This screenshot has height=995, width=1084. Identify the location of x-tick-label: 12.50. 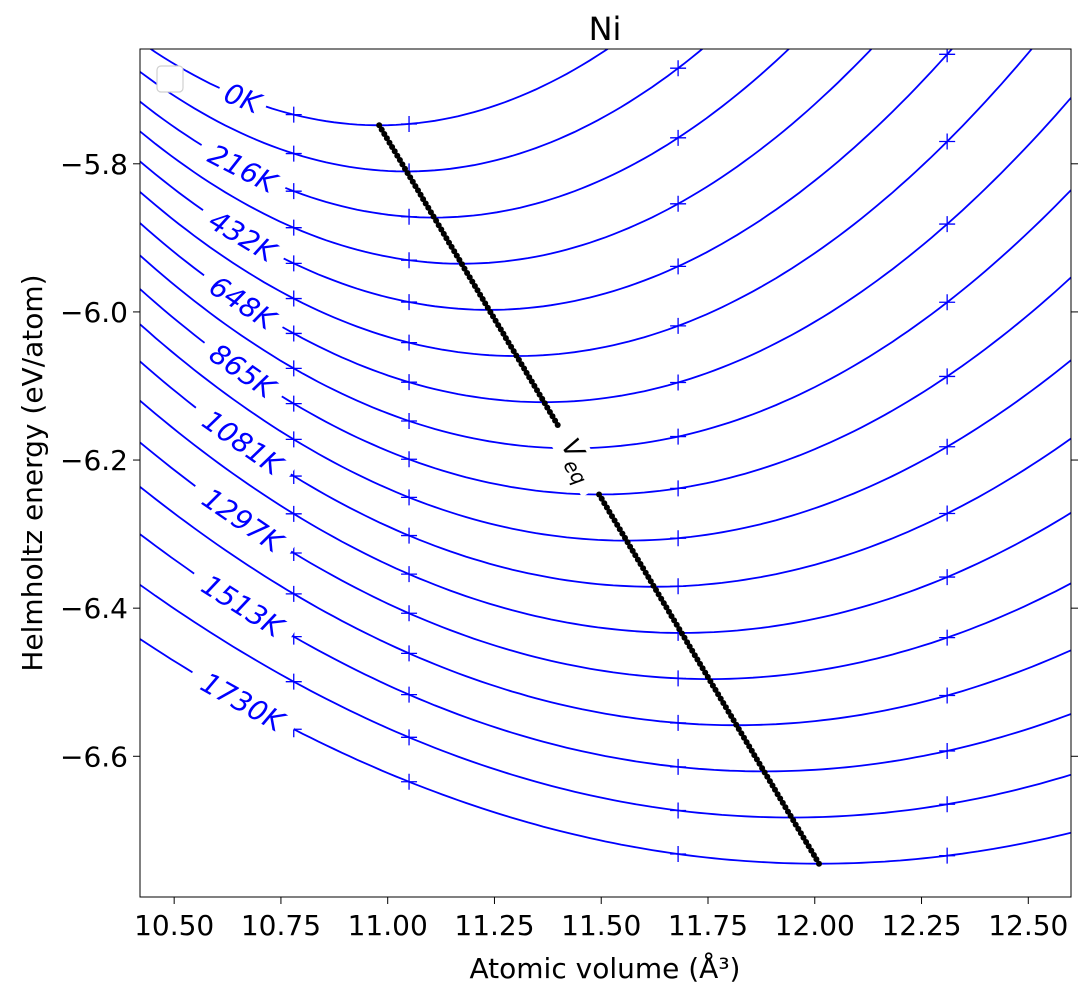
(1028, 925).